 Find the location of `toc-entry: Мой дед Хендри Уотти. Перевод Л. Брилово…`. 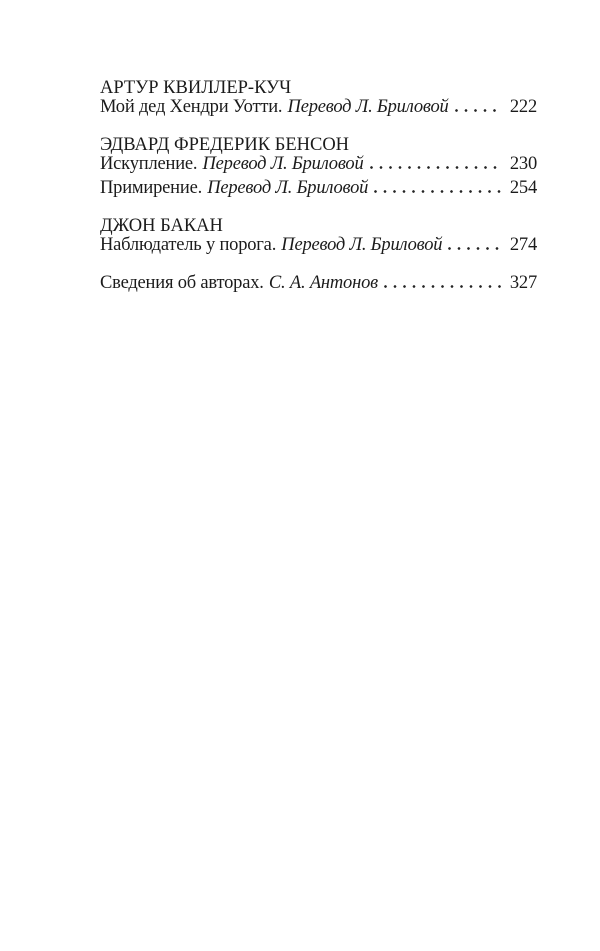

toc-entry: Мой дед Хендри Уотти. Перевод Л. Брилово… is located at coordinates (318, 107).